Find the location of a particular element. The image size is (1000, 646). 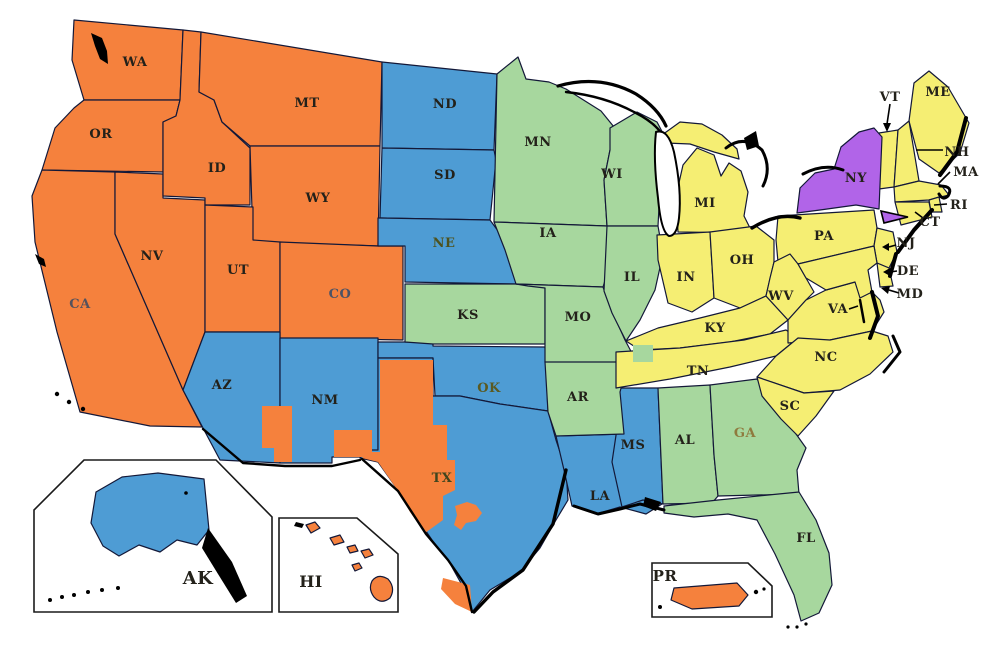

state-label-co: CO is located at coordinates (340, 294).